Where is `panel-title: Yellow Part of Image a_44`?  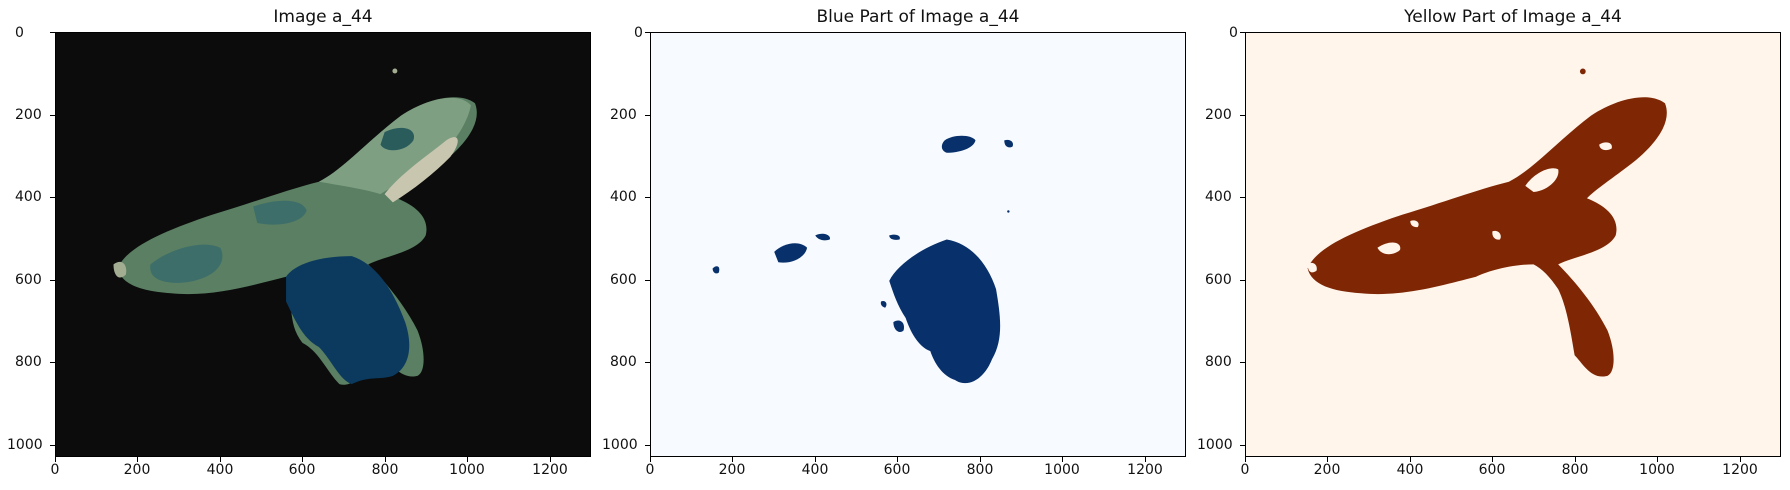 panel-title: Yellow Part of Image a_44 is located at coordinates (1513, 17).